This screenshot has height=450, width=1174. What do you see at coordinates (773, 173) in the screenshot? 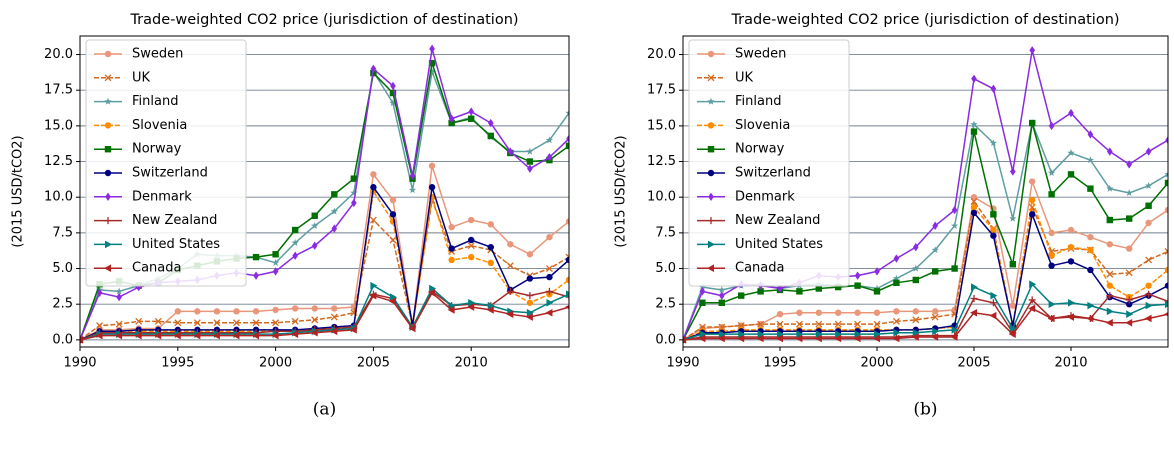
I see `legend-label: Switzerland` at bounding box center [773, 173].